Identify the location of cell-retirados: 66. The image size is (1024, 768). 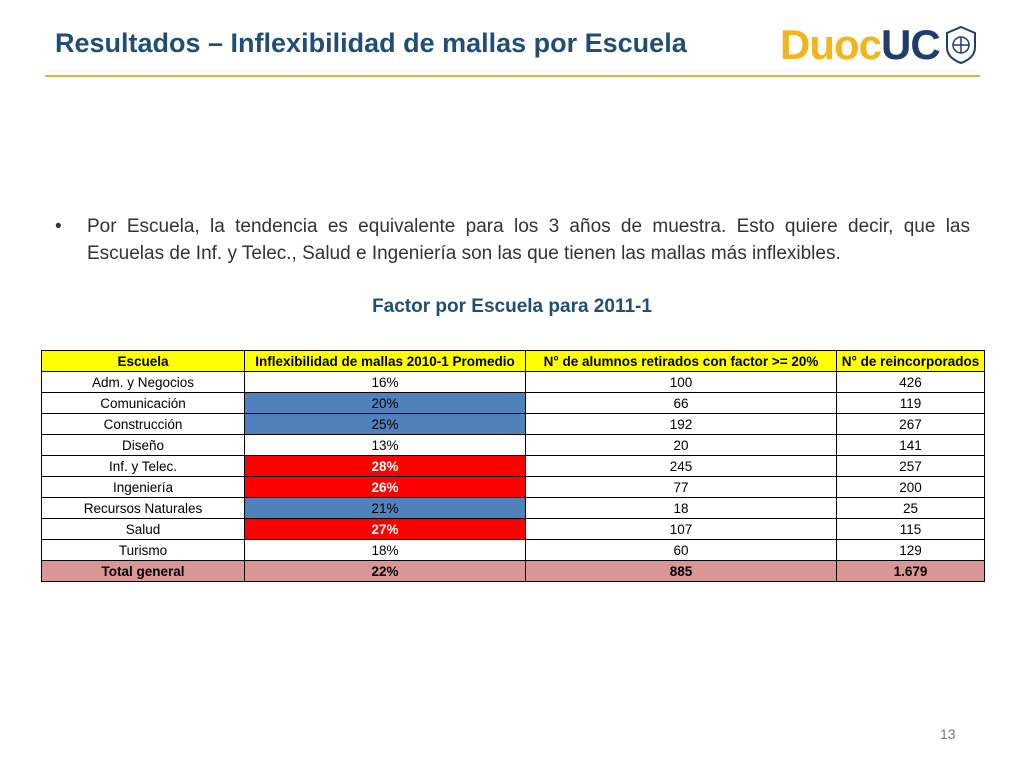
(681, 403).